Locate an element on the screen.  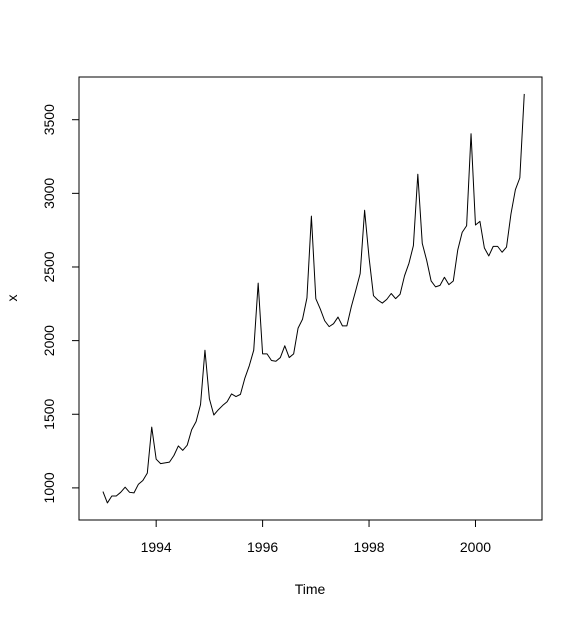
x-tick-label: 2000 is located at coordinates (475, 547).